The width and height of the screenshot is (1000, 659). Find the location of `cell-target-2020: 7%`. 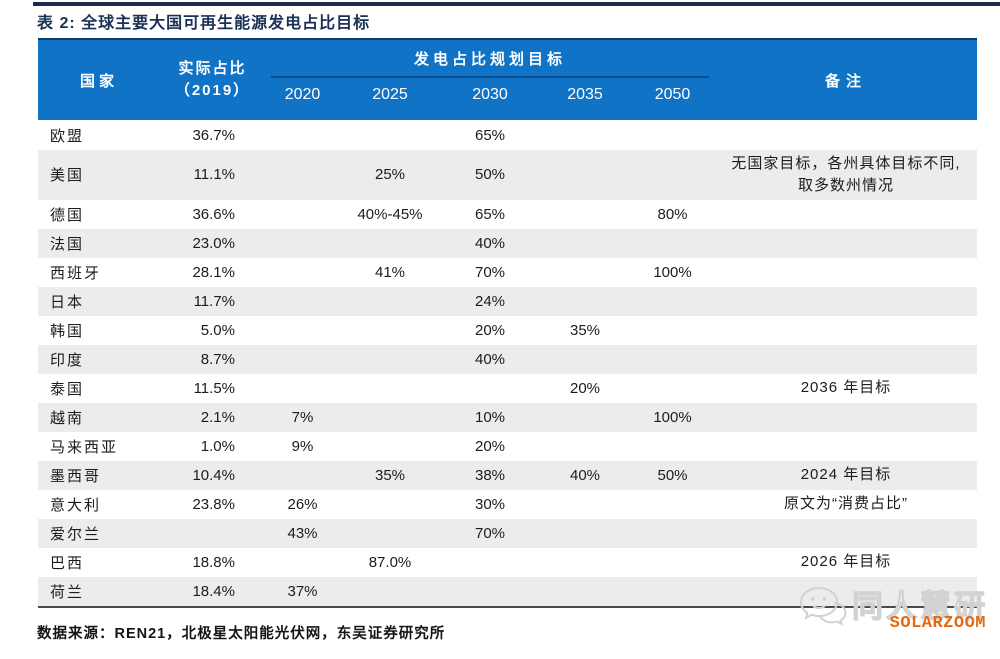

cell-target-2020: 7% is located at coordinates (302, 417).